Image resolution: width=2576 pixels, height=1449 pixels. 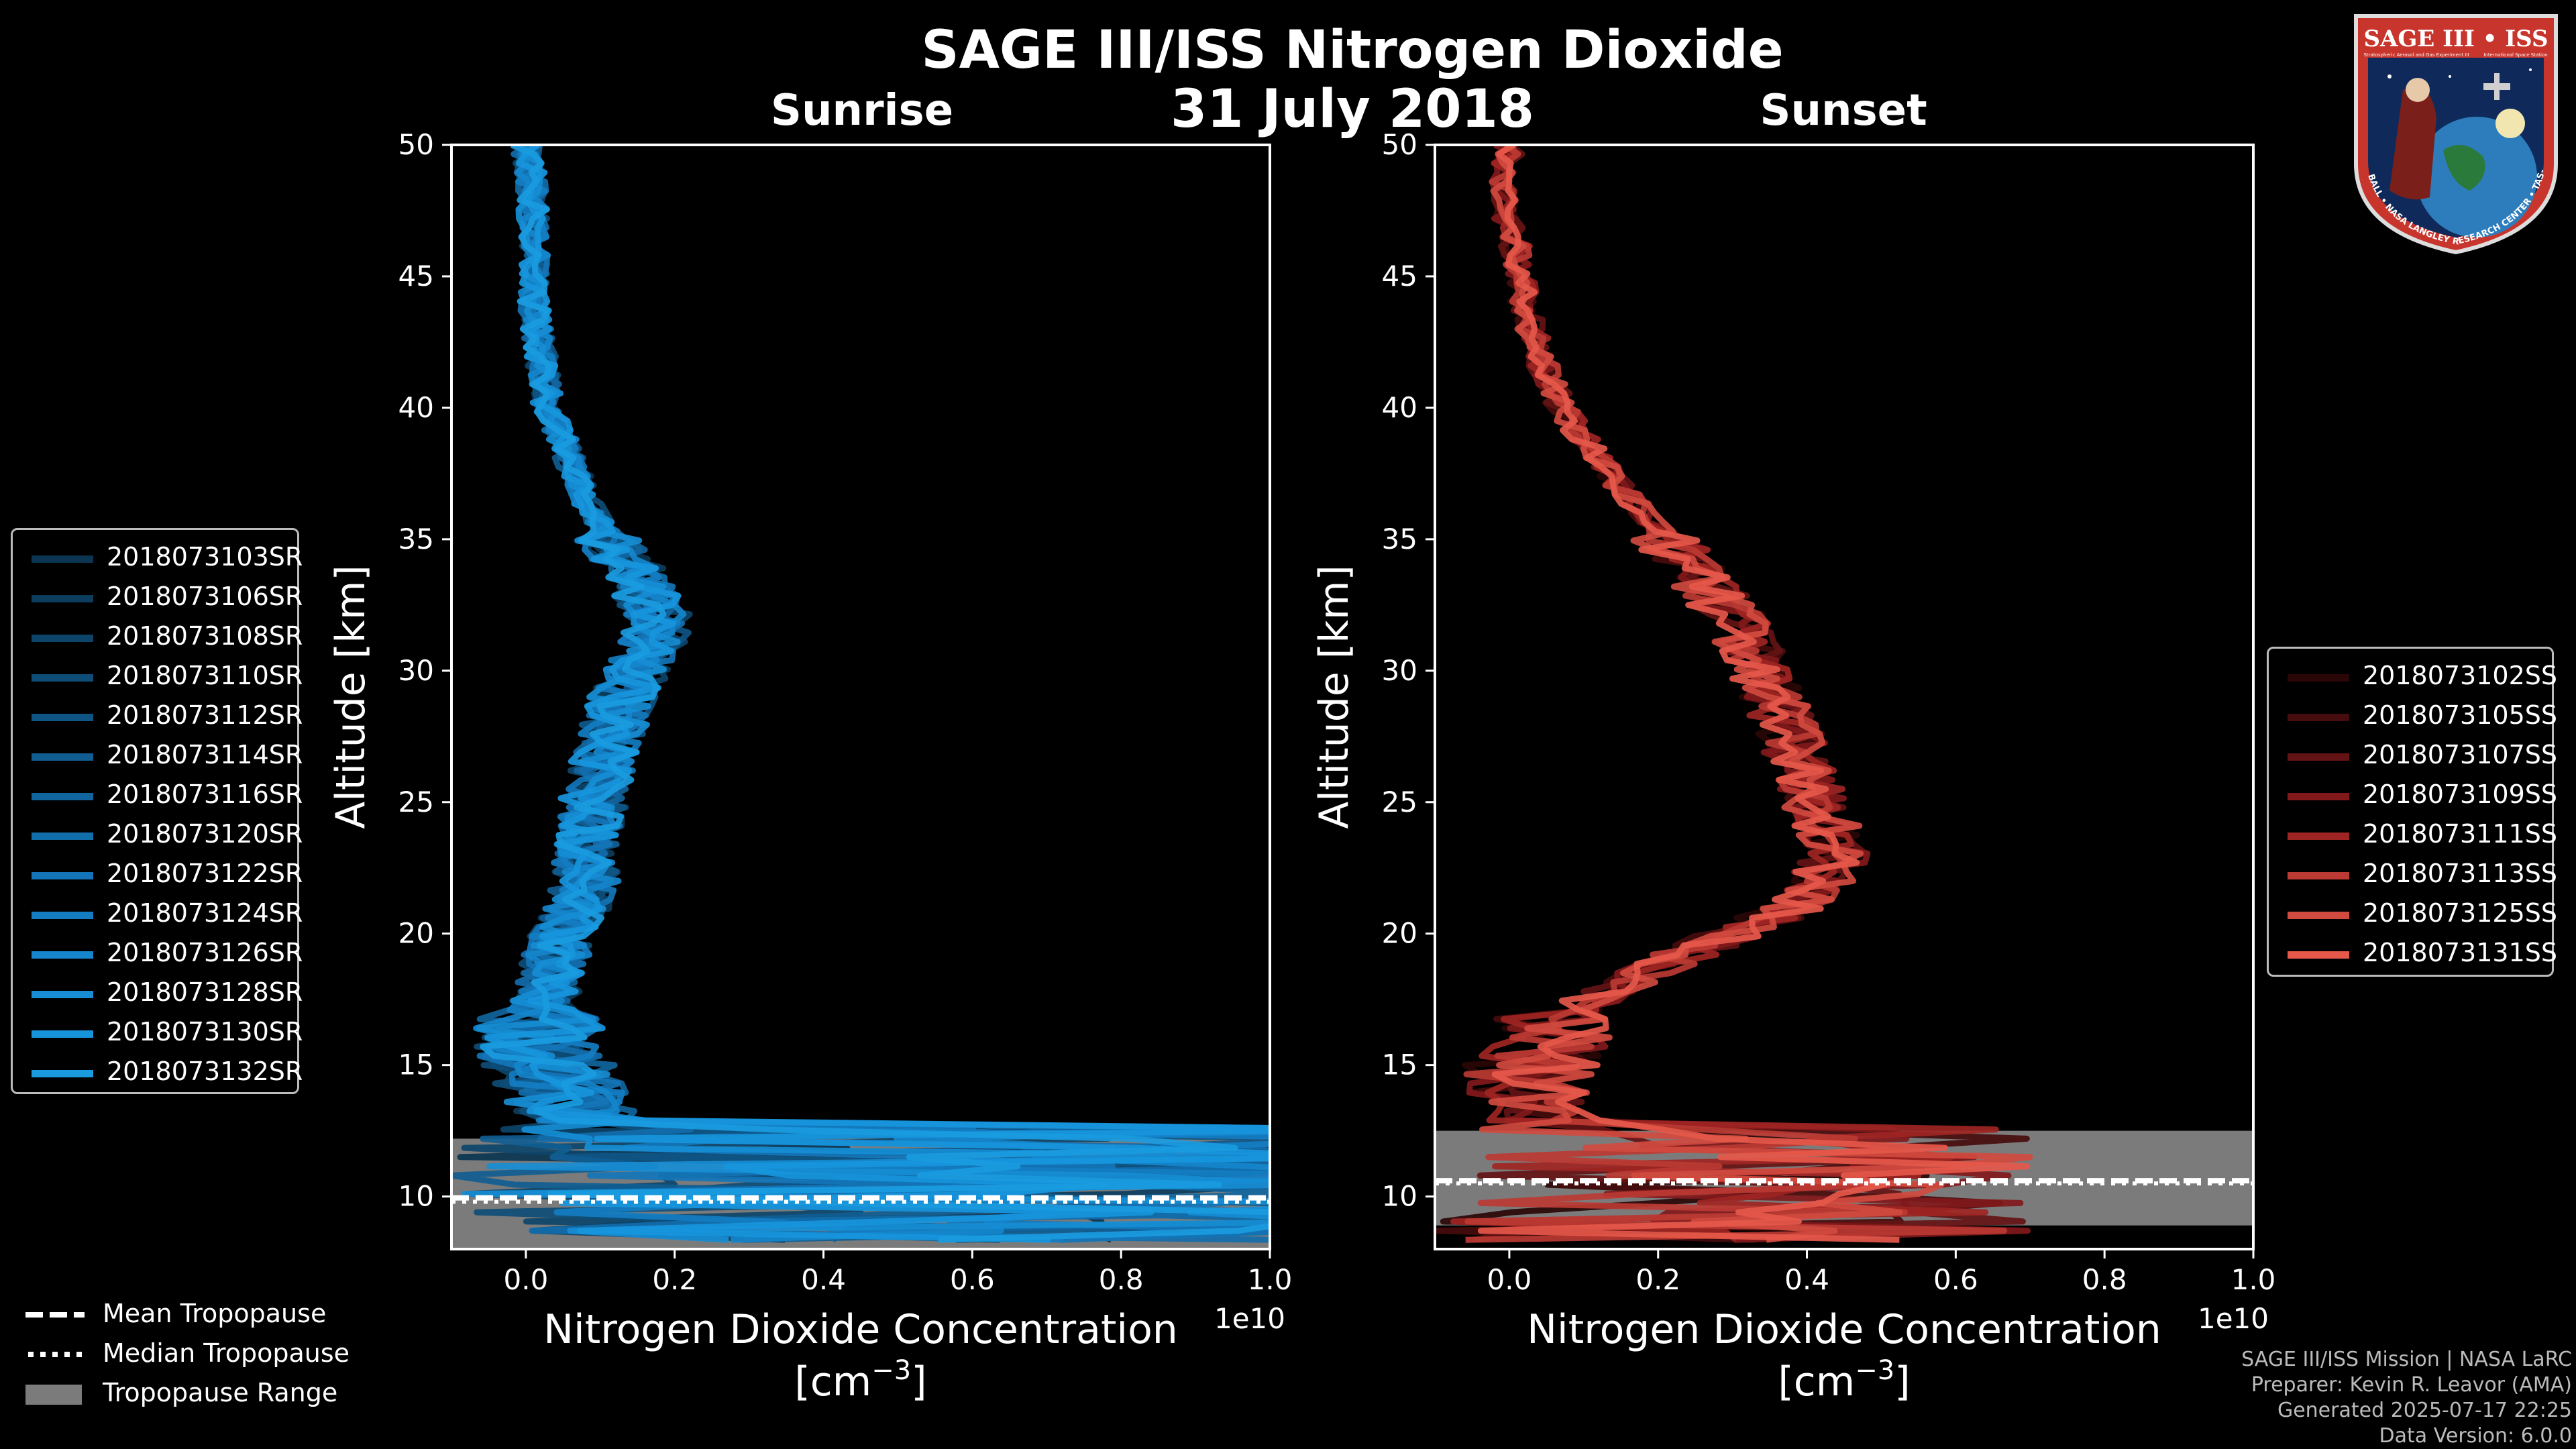 What do you see at coordinates (205, 834) in the screenshot?
I see `legend-label: 2018073120SR` at bounding box center [205, 834].